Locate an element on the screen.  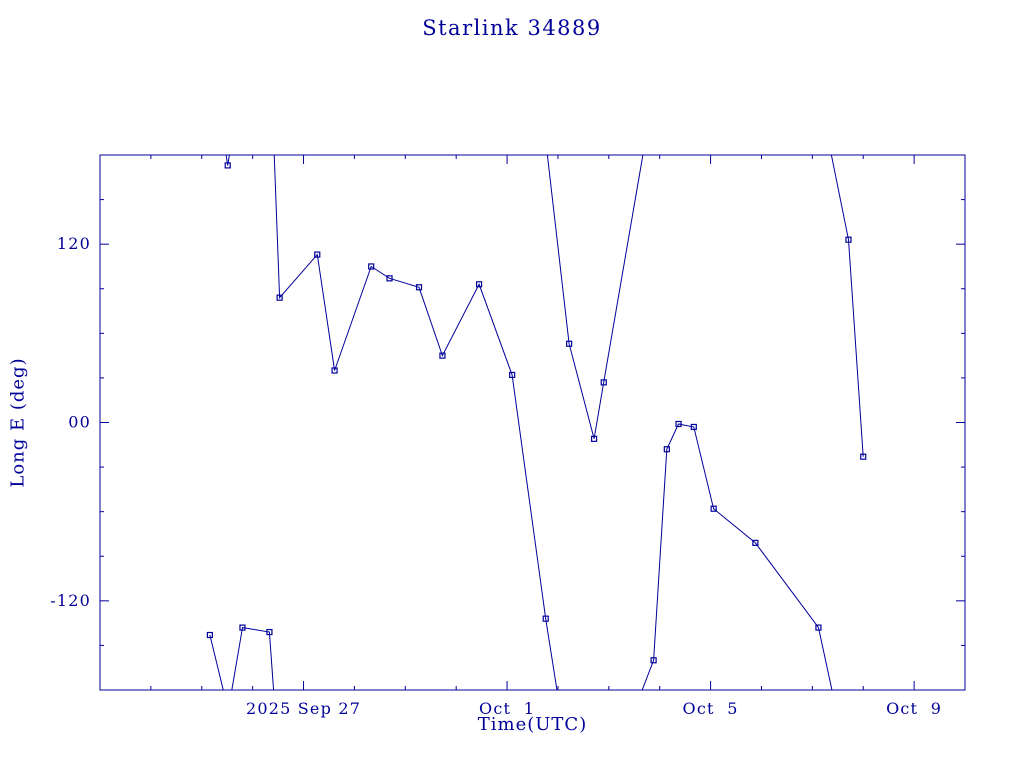
y-tick-label: 00 is located at coordinates (79, 422).